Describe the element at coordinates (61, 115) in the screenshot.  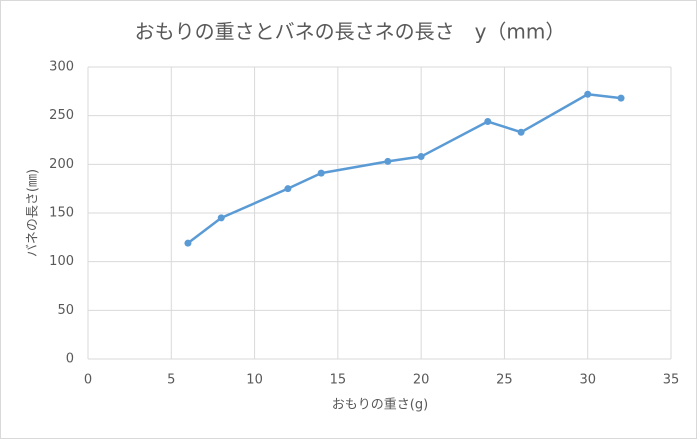
I see `y-tick-label: 250` at that location.